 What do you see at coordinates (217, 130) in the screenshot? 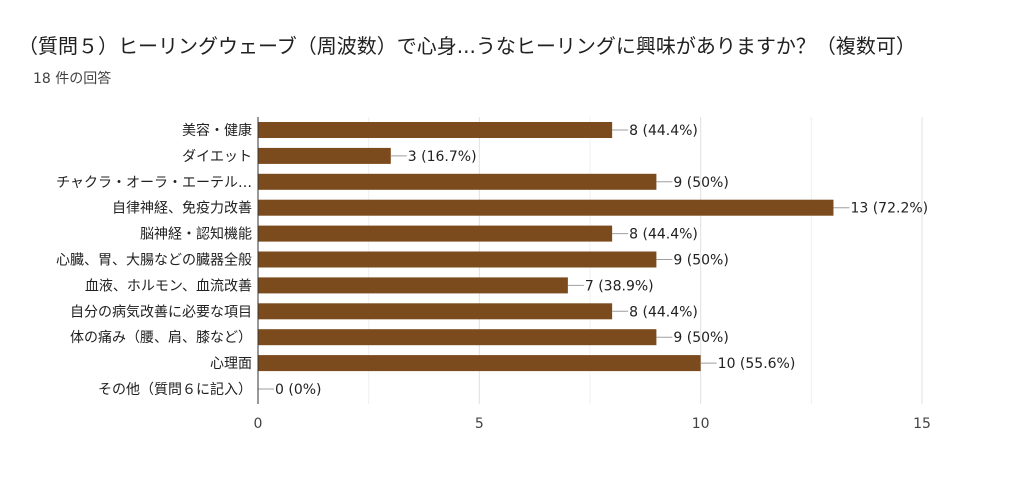
I see `category-label: 美容・健康` at bounding box center [217, 130].